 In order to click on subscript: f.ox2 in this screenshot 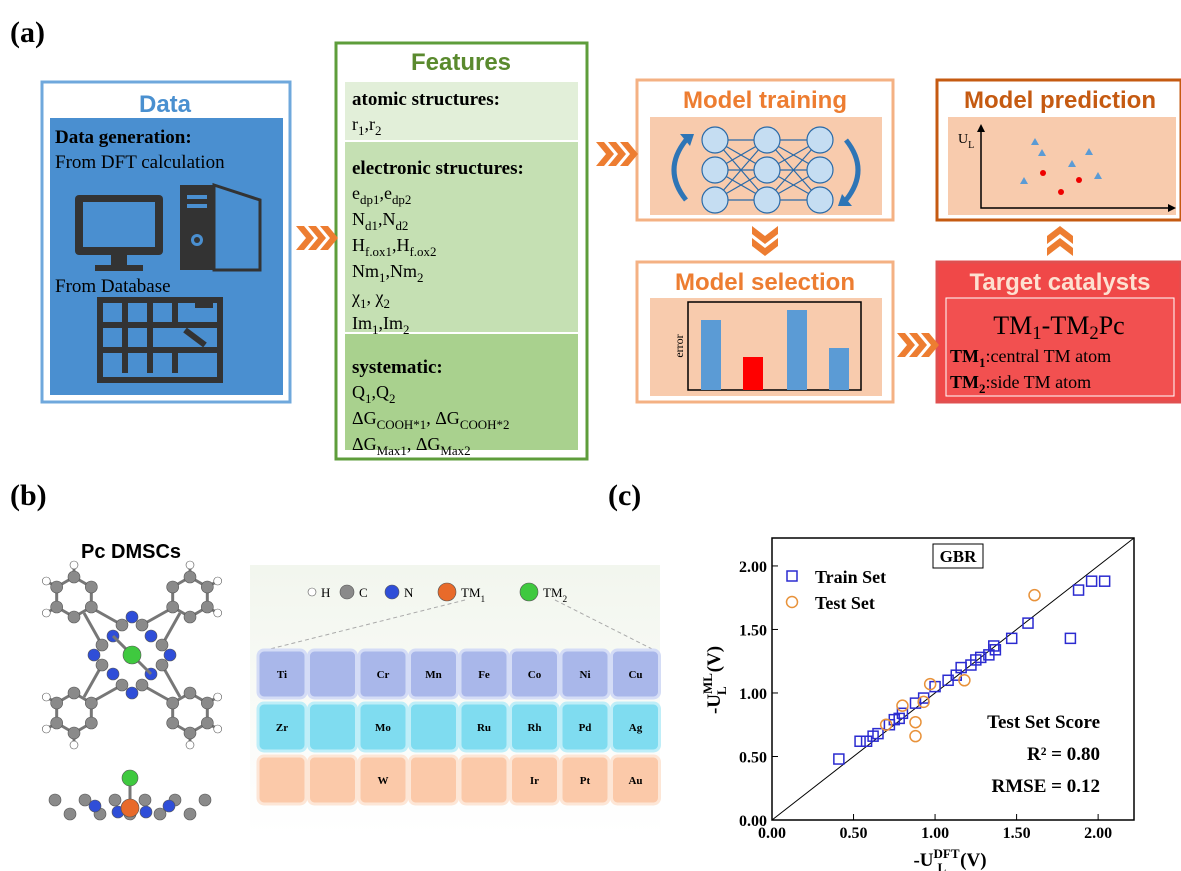, I will do `click(422, 251)`.